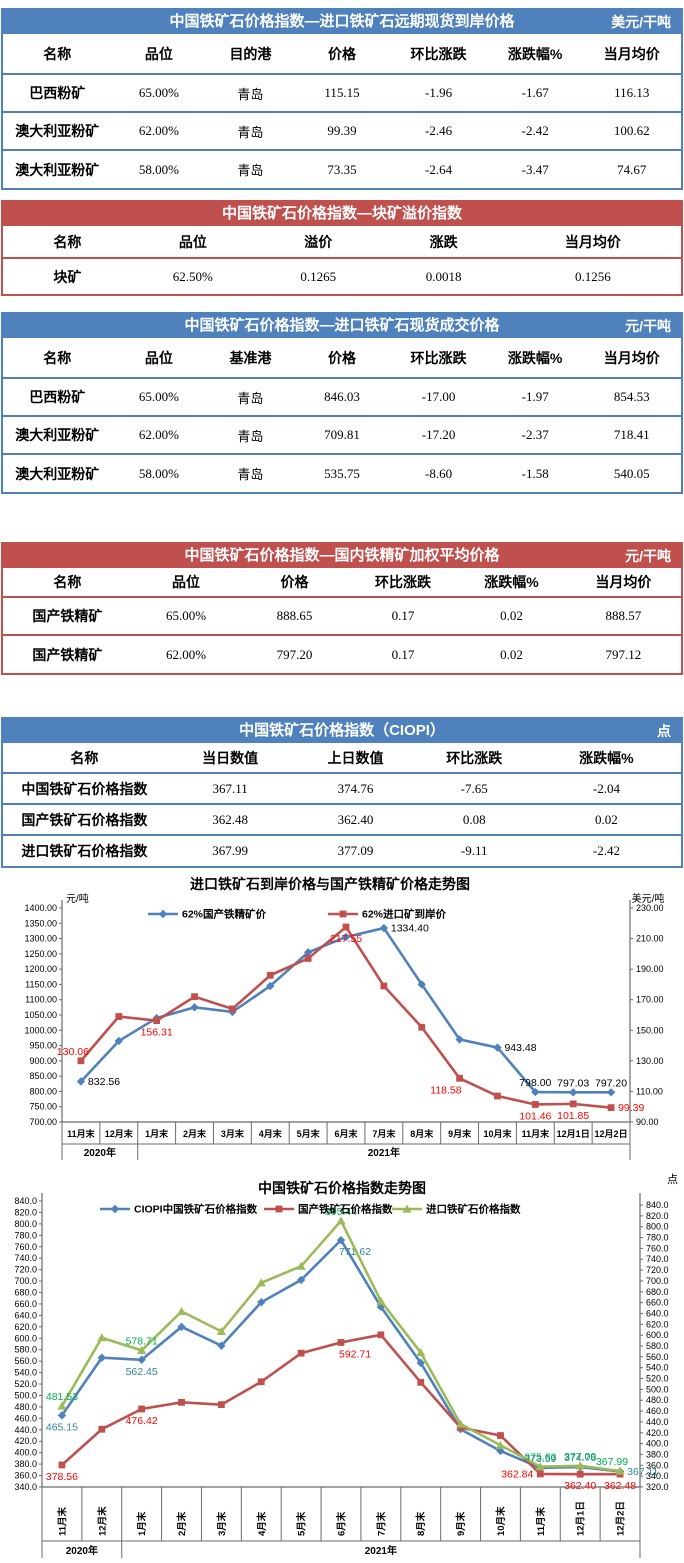  I want to click on data-point-label: 367.99, so click(612, 1462).